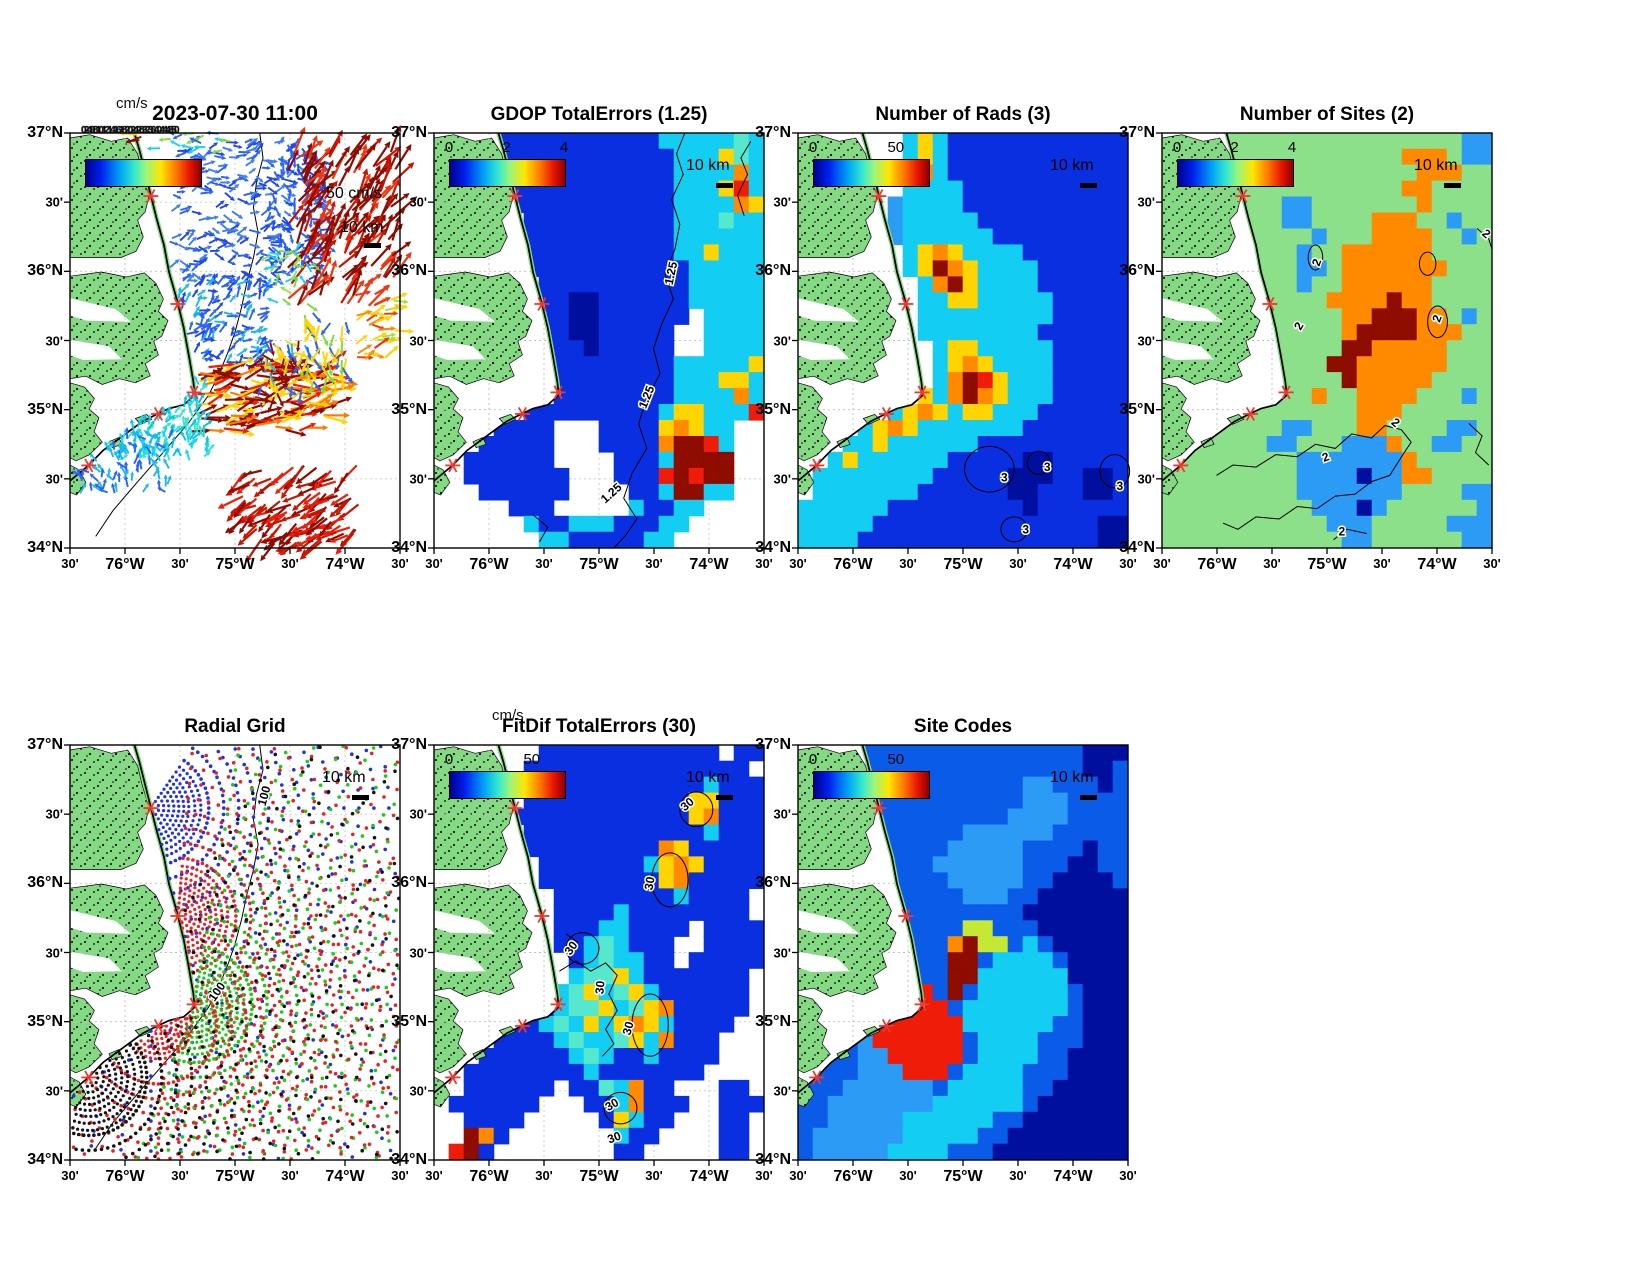  Describe the element at coordinates (708, 165) in the screenshot. I see `distance-scale-label: 10 km` at that location.